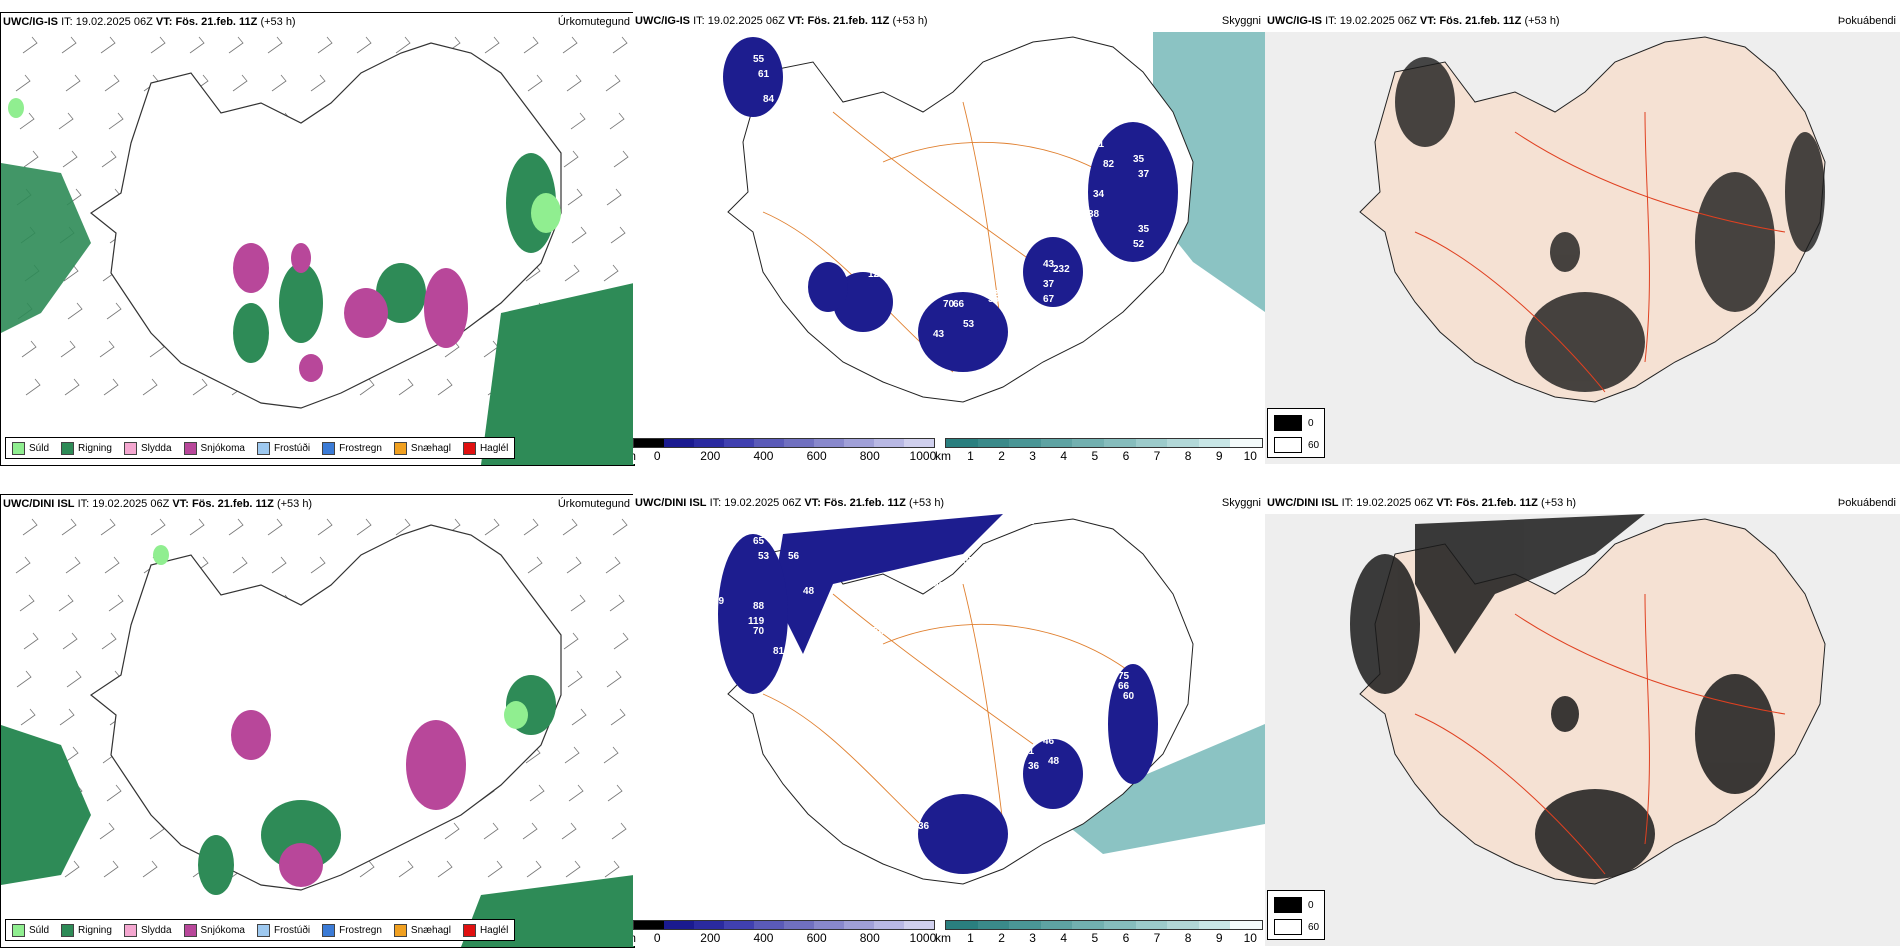  I want to click on cloud-base-value: 106, so click(1056, 214).